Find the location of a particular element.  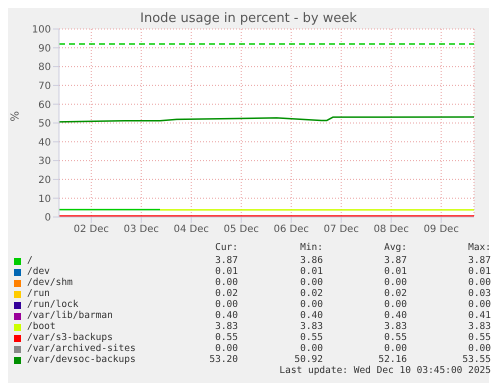

text: Cur: is located at coordinates (226, 247).